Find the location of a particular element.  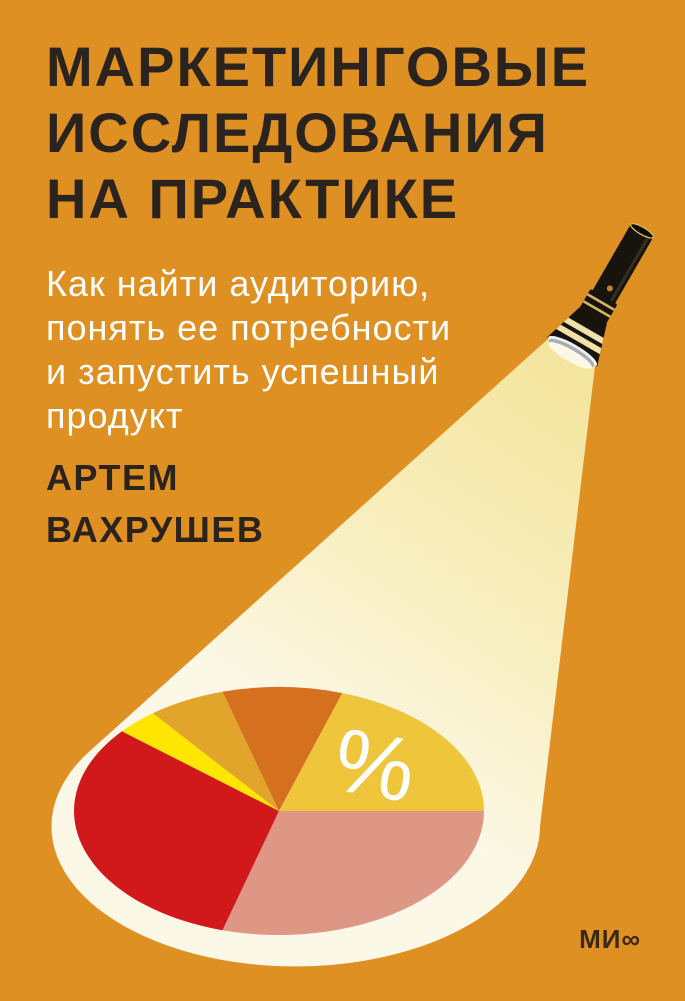

pie-slice-golden is located at coordinates (381, 752).